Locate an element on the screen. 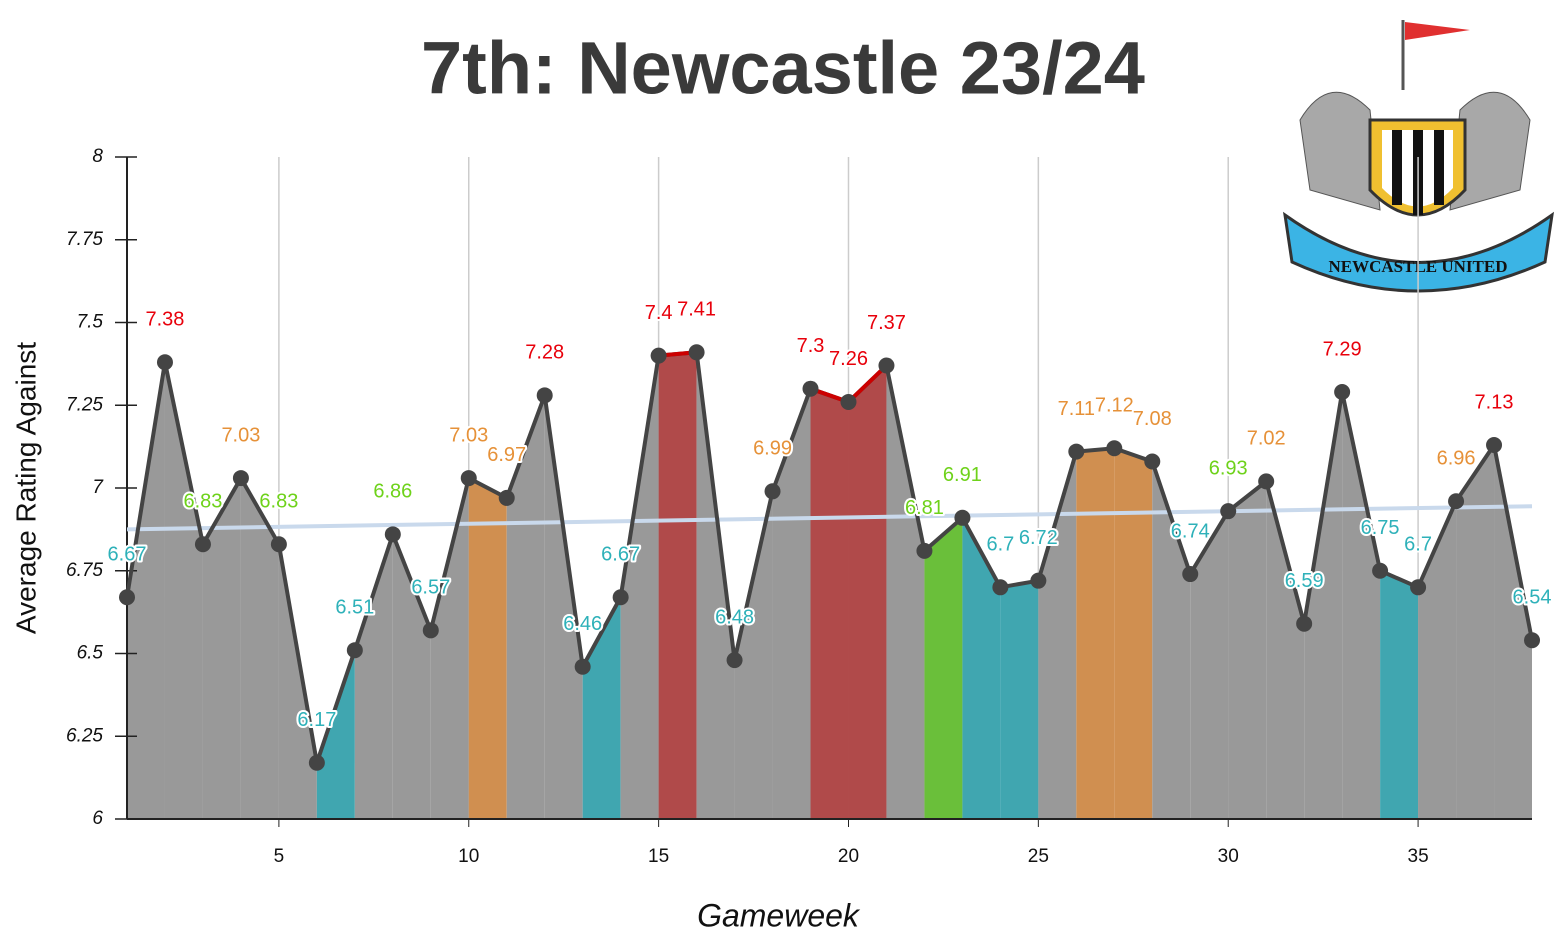 Image resolution: width=1560 pixels, height=944 pixels. data-label: 7.38 is located at coordinates (165, 320).